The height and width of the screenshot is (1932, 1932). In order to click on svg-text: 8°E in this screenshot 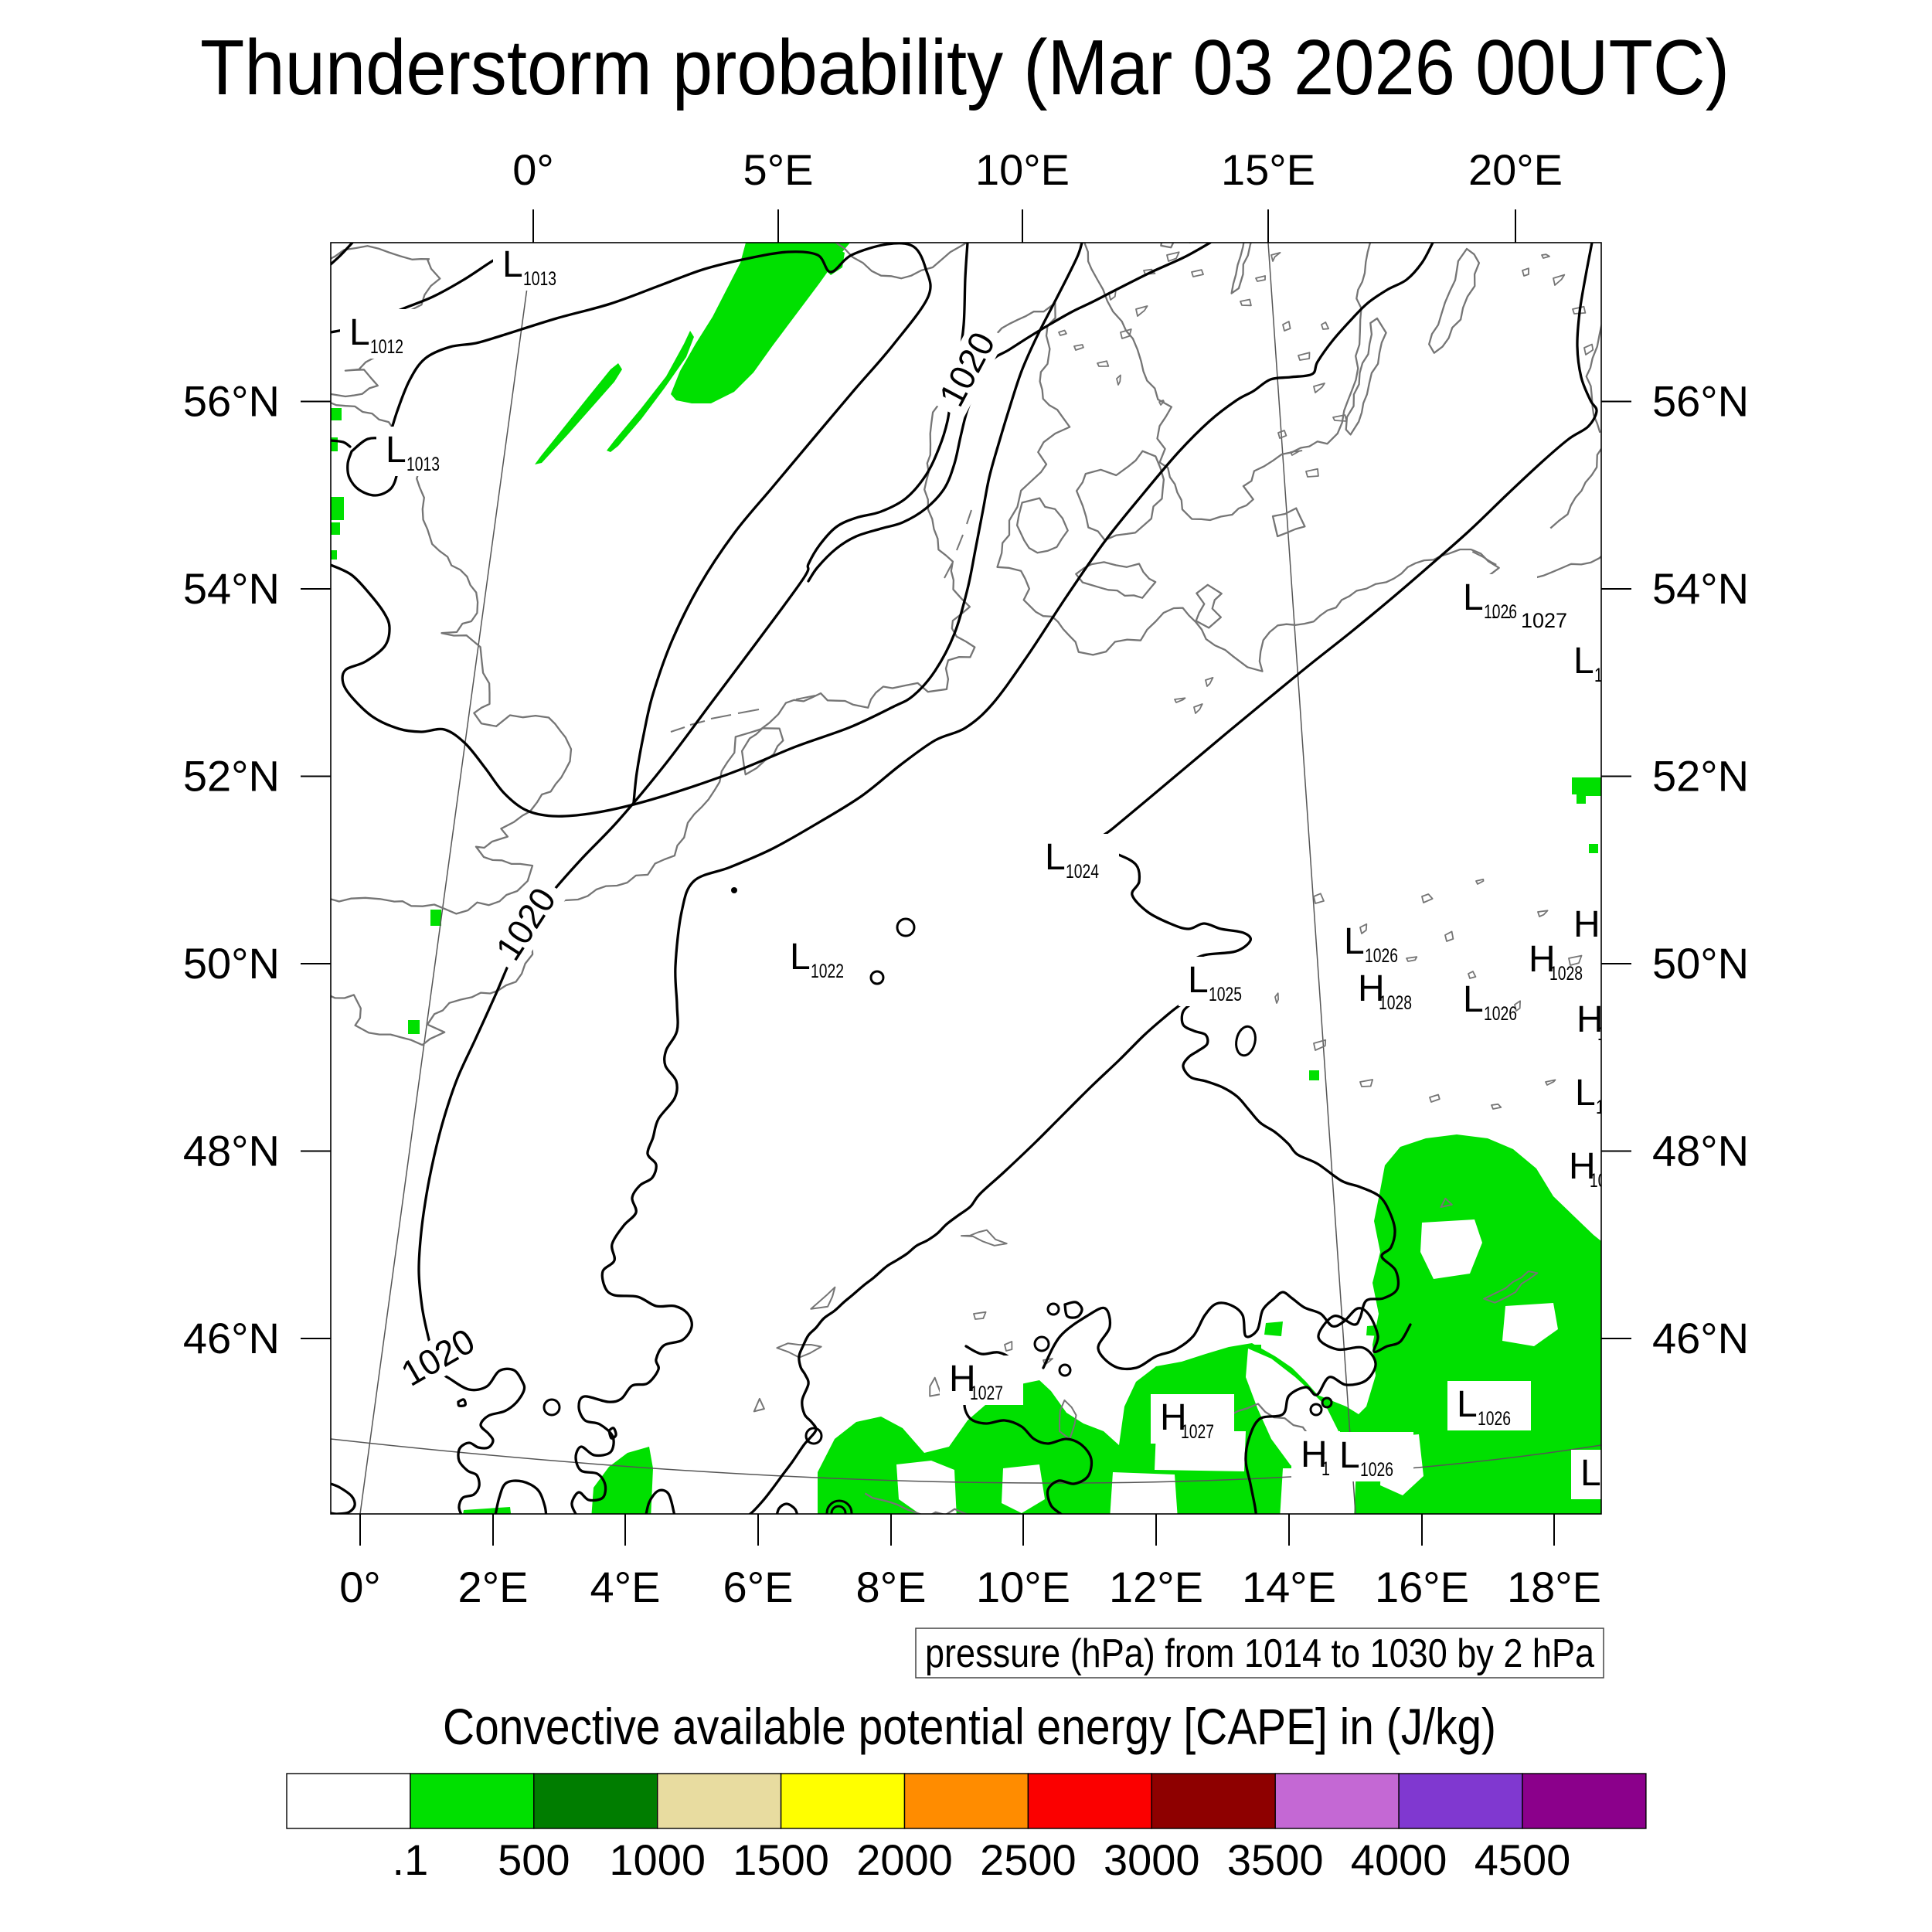, I will do `click(892, 1587)`.